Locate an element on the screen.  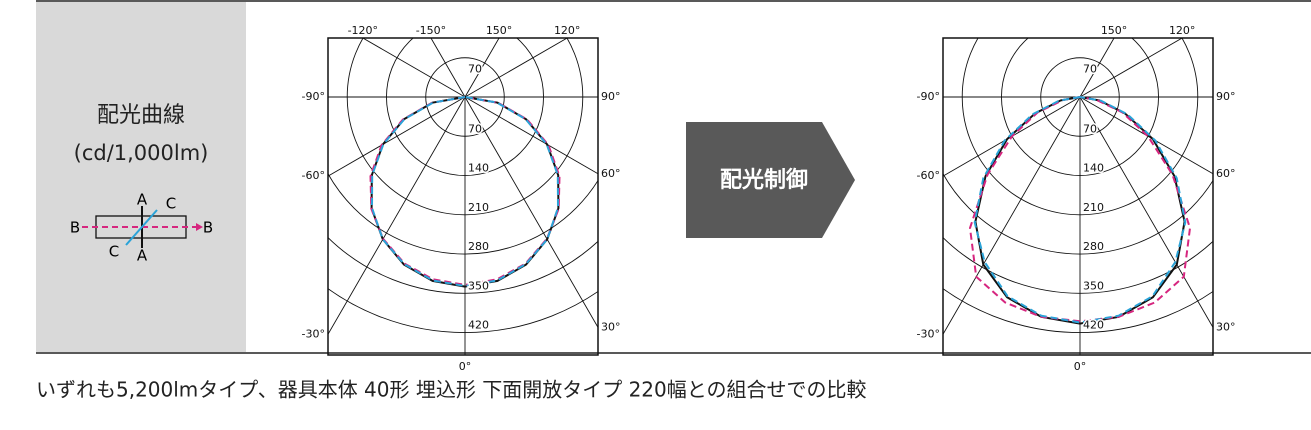
angle-tick-label: -150° is located at coordinates (431, 30).